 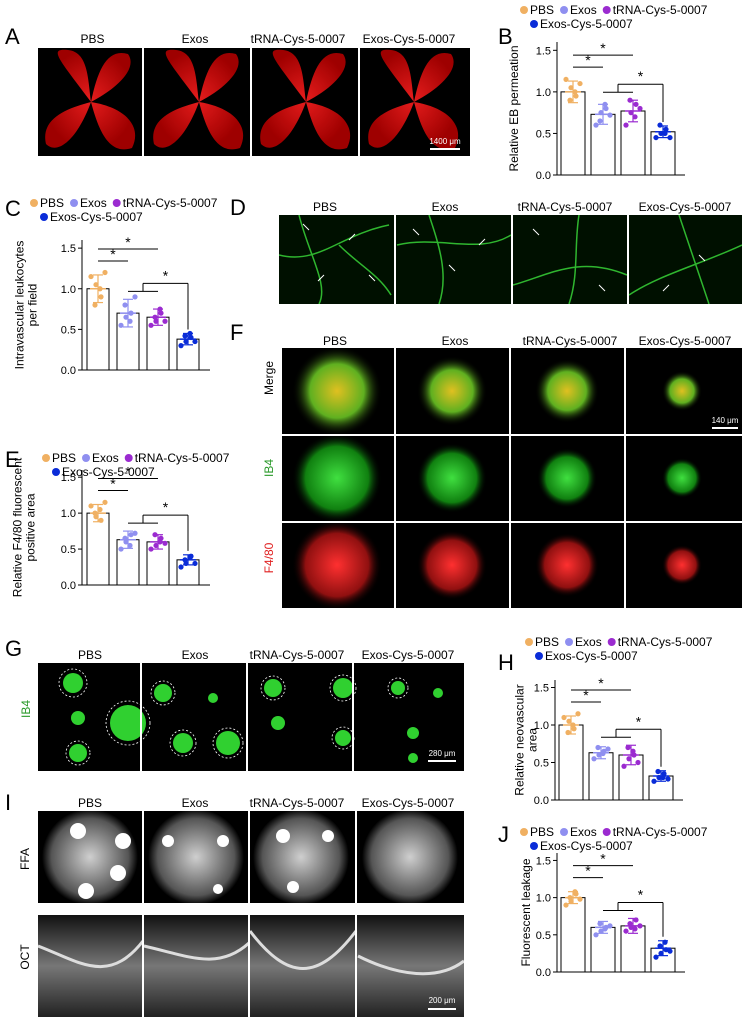 What do you see at coordinates (269, 468) in the screenshot?
I see `row-label-f-ib4: IB4` at bounding box center [269, 468].